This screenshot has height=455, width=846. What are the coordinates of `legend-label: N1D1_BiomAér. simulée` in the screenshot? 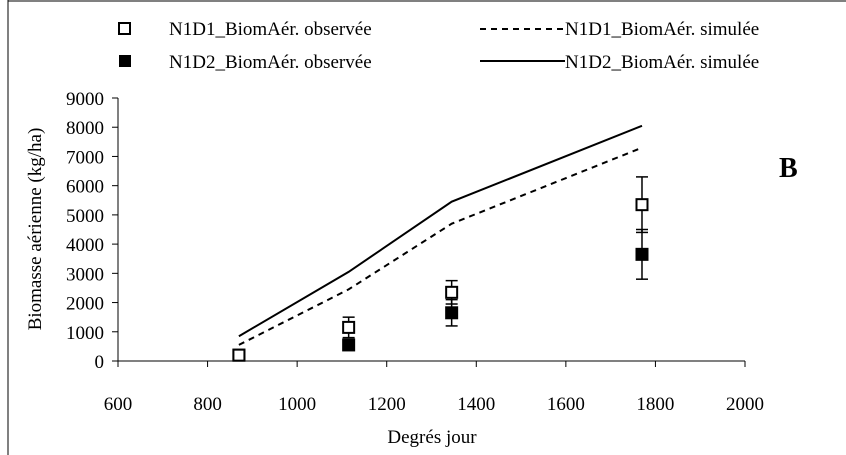 It's located at (662, 29).